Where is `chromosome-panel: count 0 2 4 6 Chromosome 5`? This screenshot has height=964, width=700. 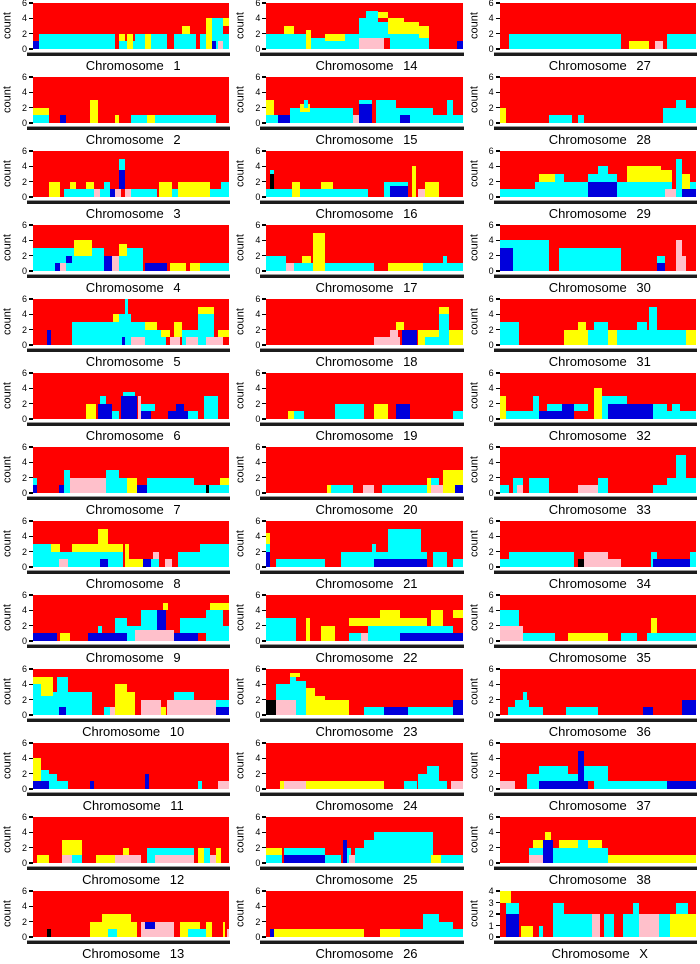 chromosome-panel: count 0 2 4 6 Chromosome 5 is located at coordinates (116, 332).